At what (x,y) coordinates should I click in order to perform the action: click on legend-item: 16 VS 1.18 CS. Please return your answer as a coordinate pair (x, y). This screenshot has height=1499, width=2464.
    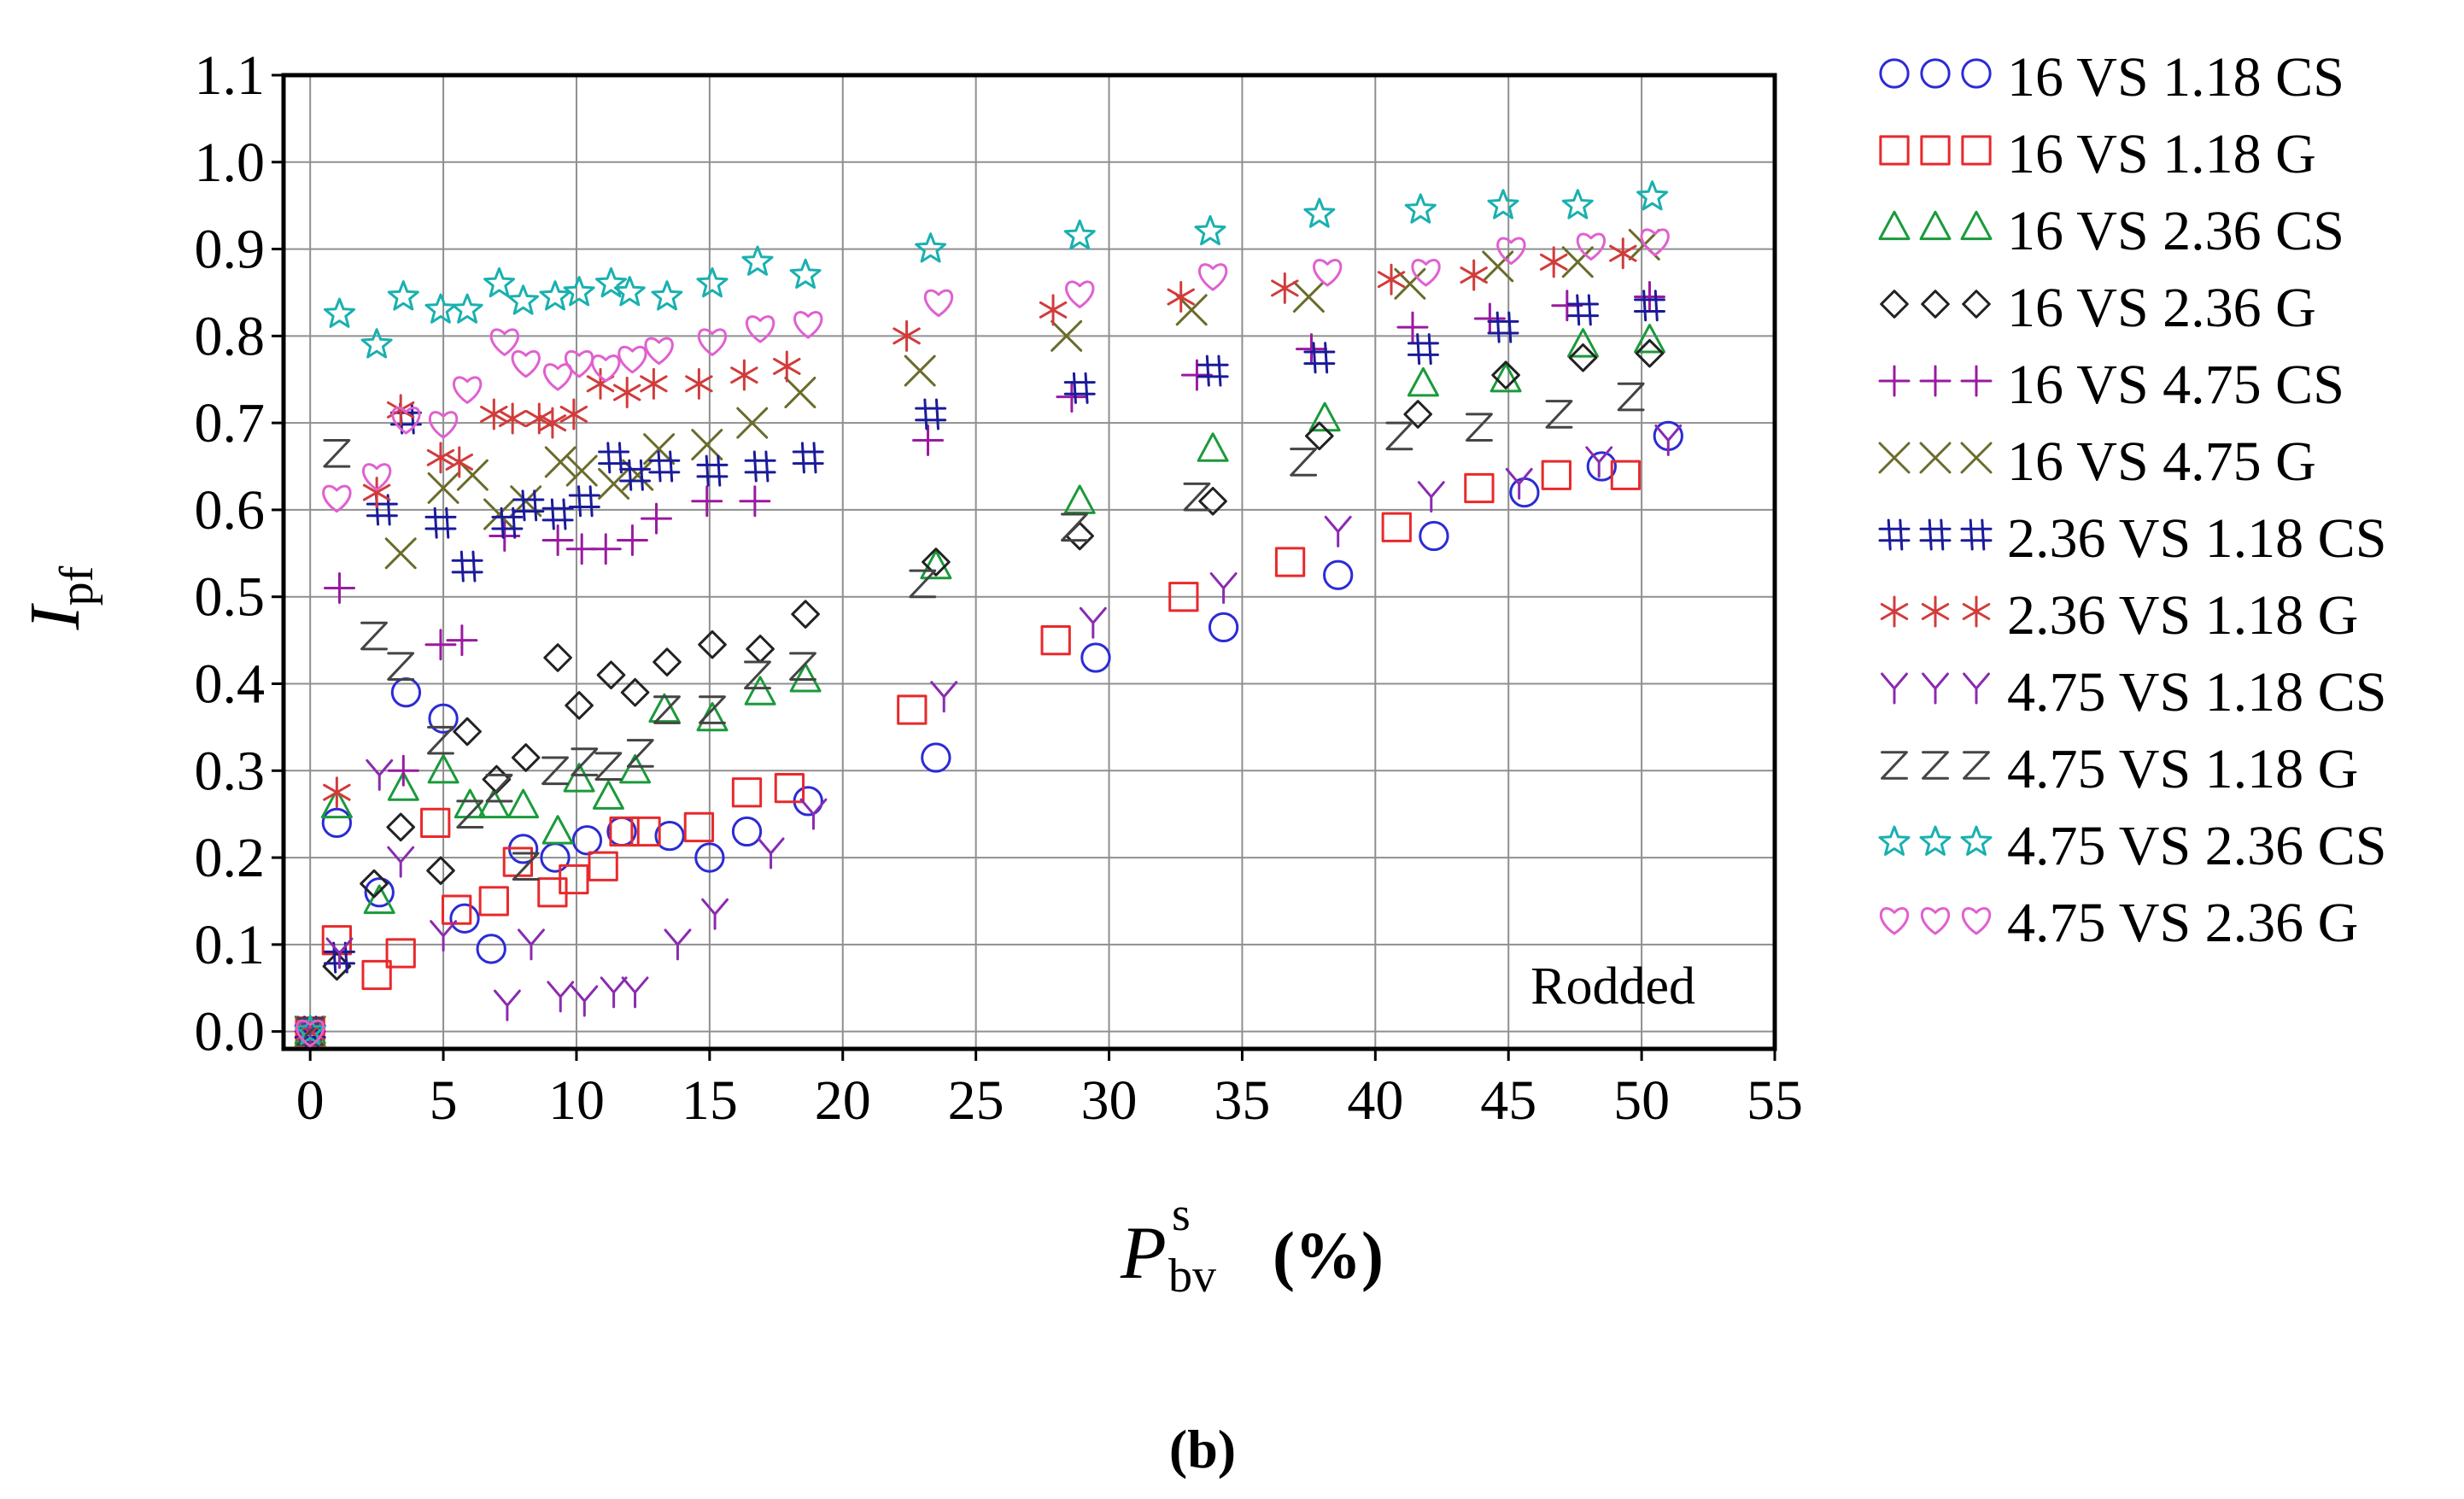
    Looking at the image, I should click on (2111, 77).